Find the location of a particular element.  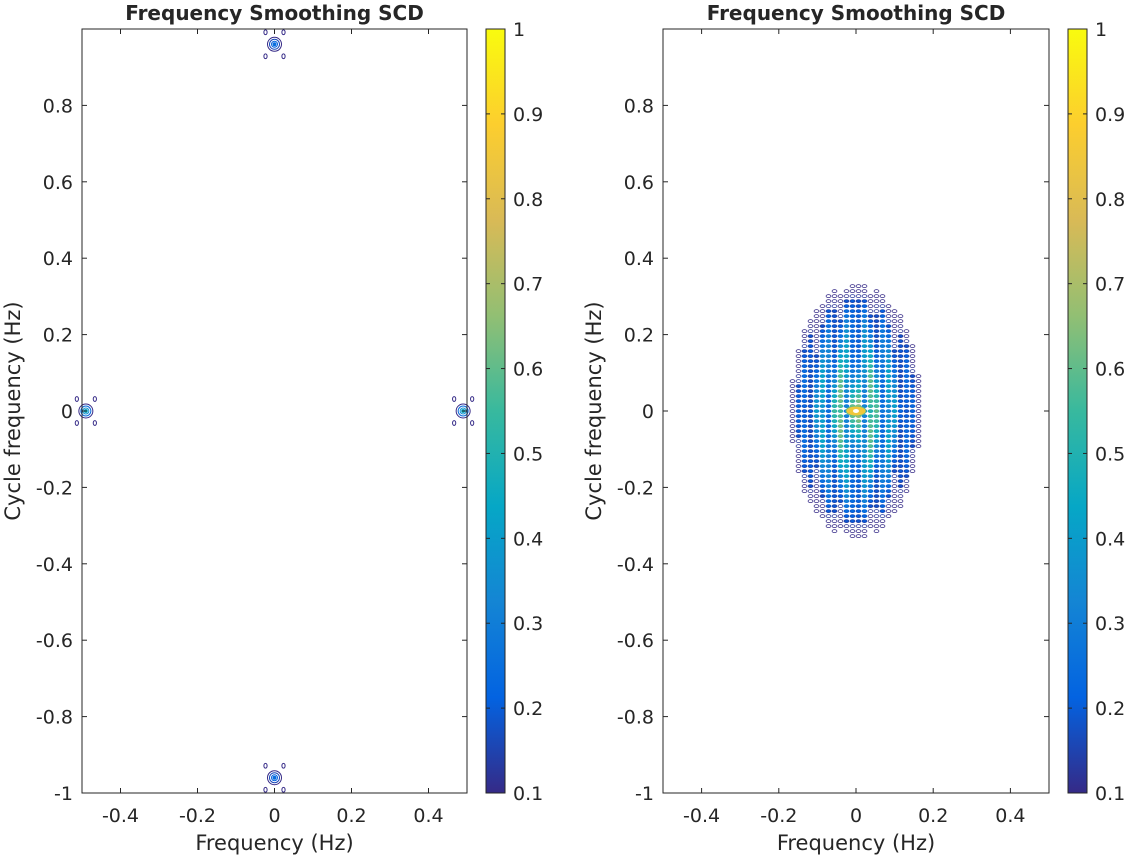

colorbar-tick-label: 0.1 is located at coordinates (1110, 794).